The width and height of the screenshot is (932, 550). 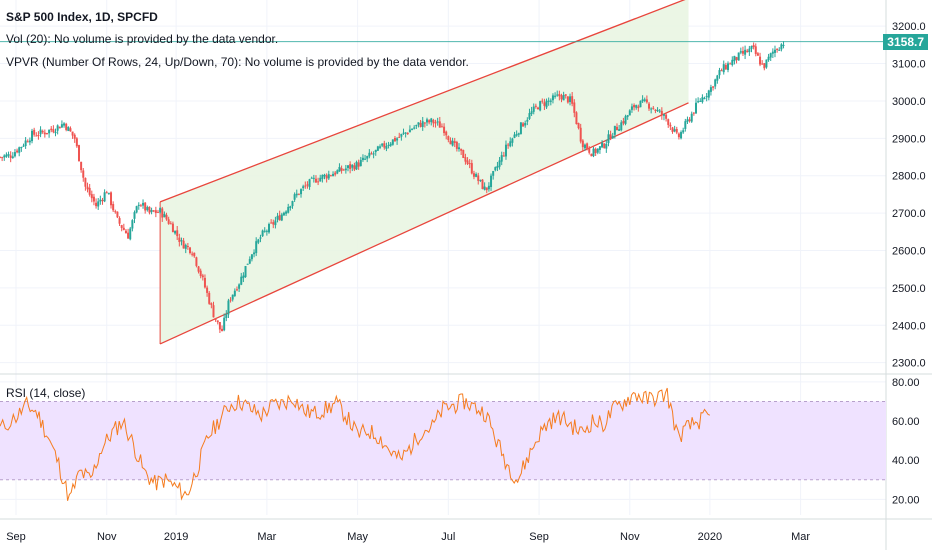 I want to click on price-tick-label: 3200.0, so click(x=909, y=27).